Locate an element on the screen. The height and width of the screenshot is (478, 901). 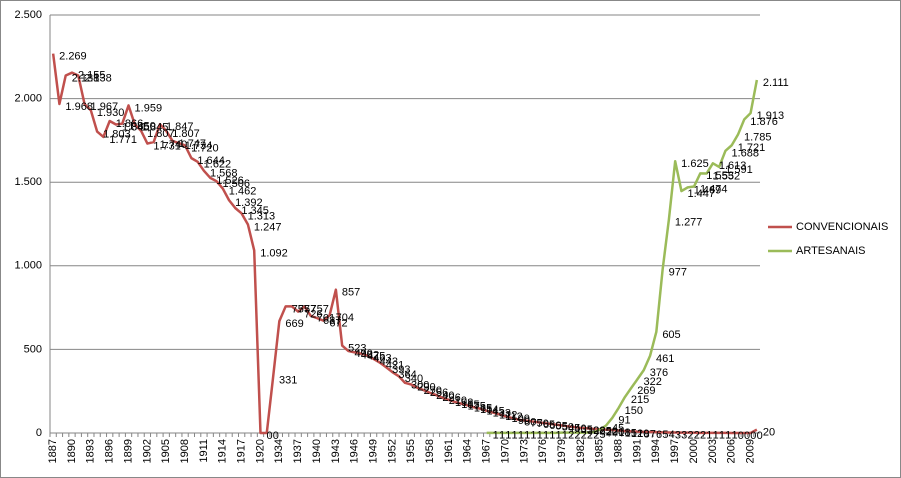
data-label: 269 is located at coordinates (646, 391).